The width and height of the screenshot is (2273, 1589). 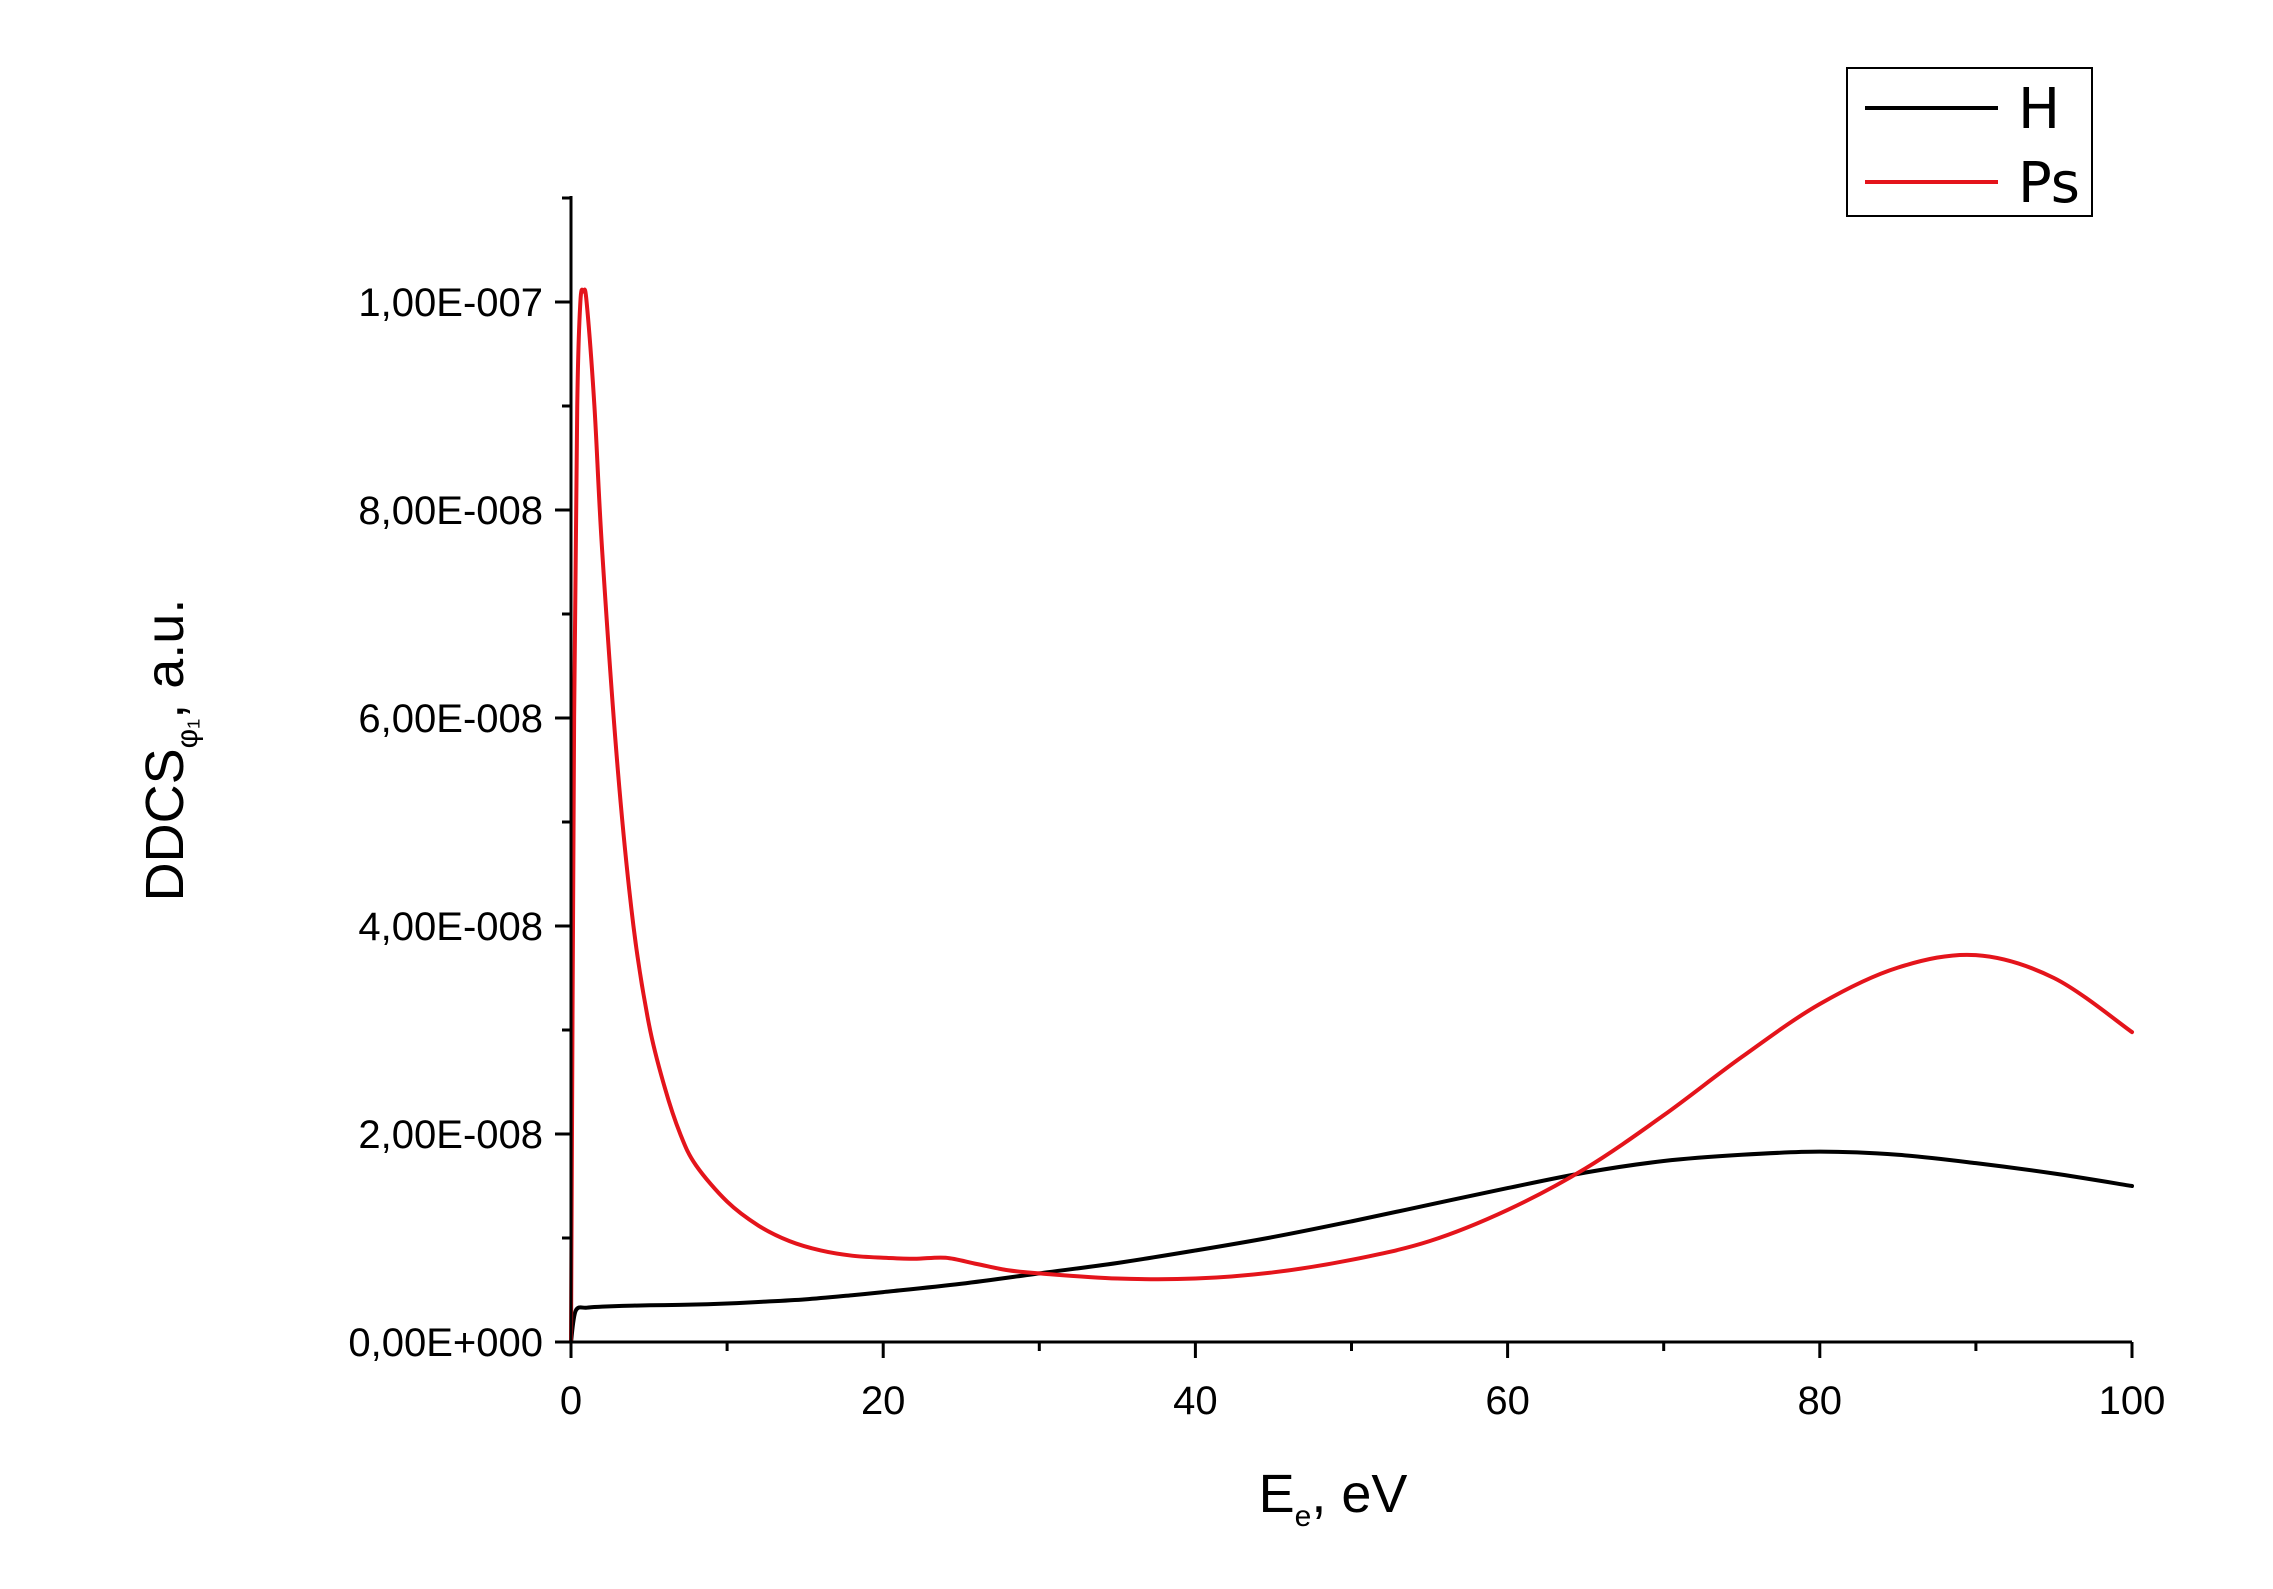 What do you see at coordinates (2132, 1401) in the screenshot?
I see `x-tick-label-100: 100` at bounding box center [2132, 1401].